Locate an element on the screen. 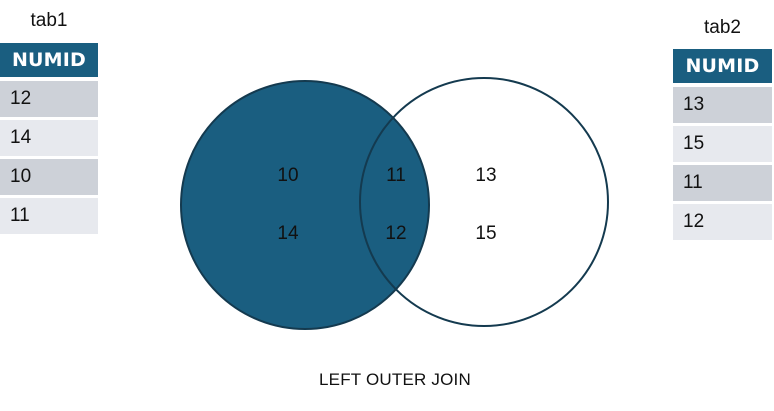  tab2-rows: 13 15 11 12 is located at coordinates (722, 165).